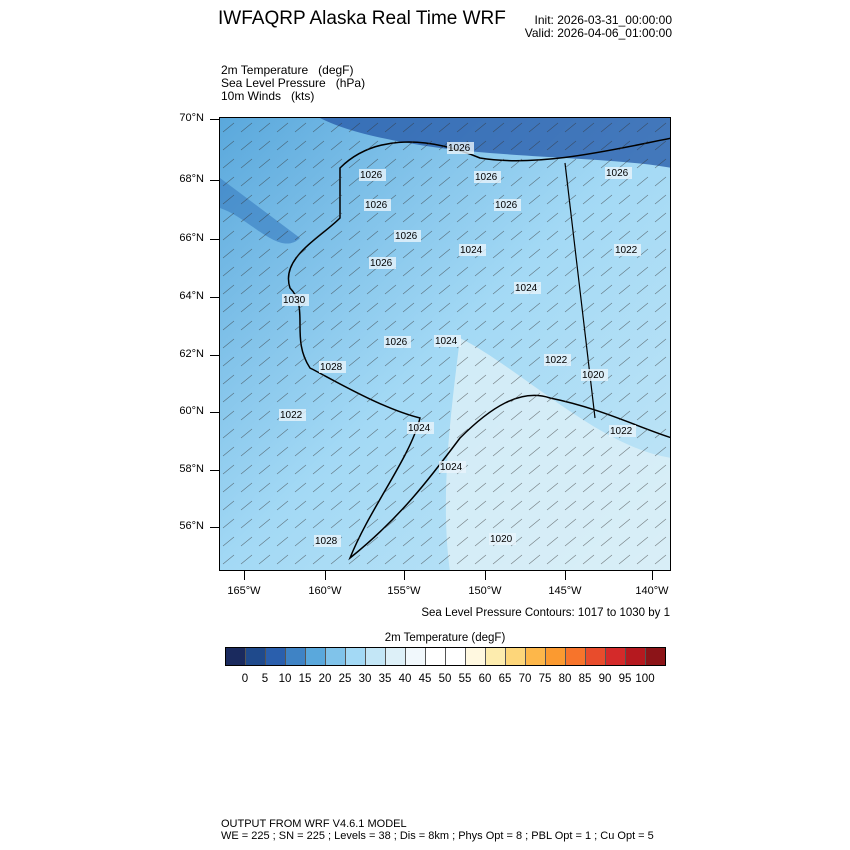  What do you see at coordinates (598, 33) in the screenshot?
I see `valid-time: Valid: 2026-04-06_01:00:00` at bounding box center [598, 33].